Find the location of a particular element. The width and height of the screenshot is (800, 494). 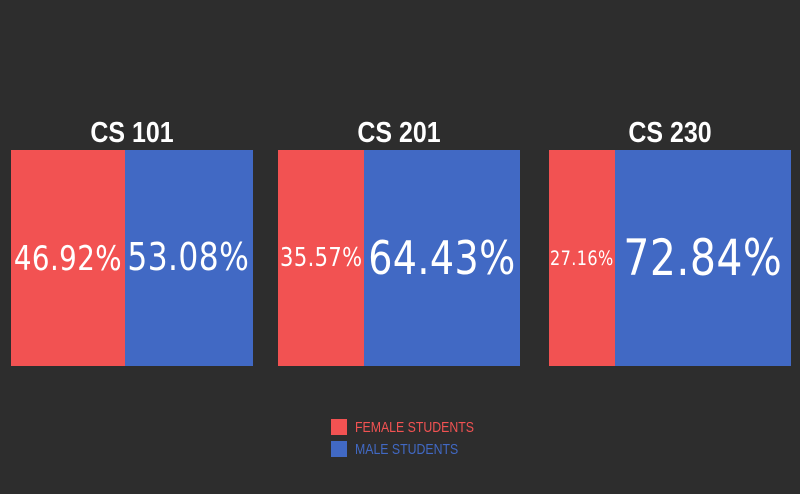

stacked-bar: 46.92% 53.08% is located at coordinates (132, 258).